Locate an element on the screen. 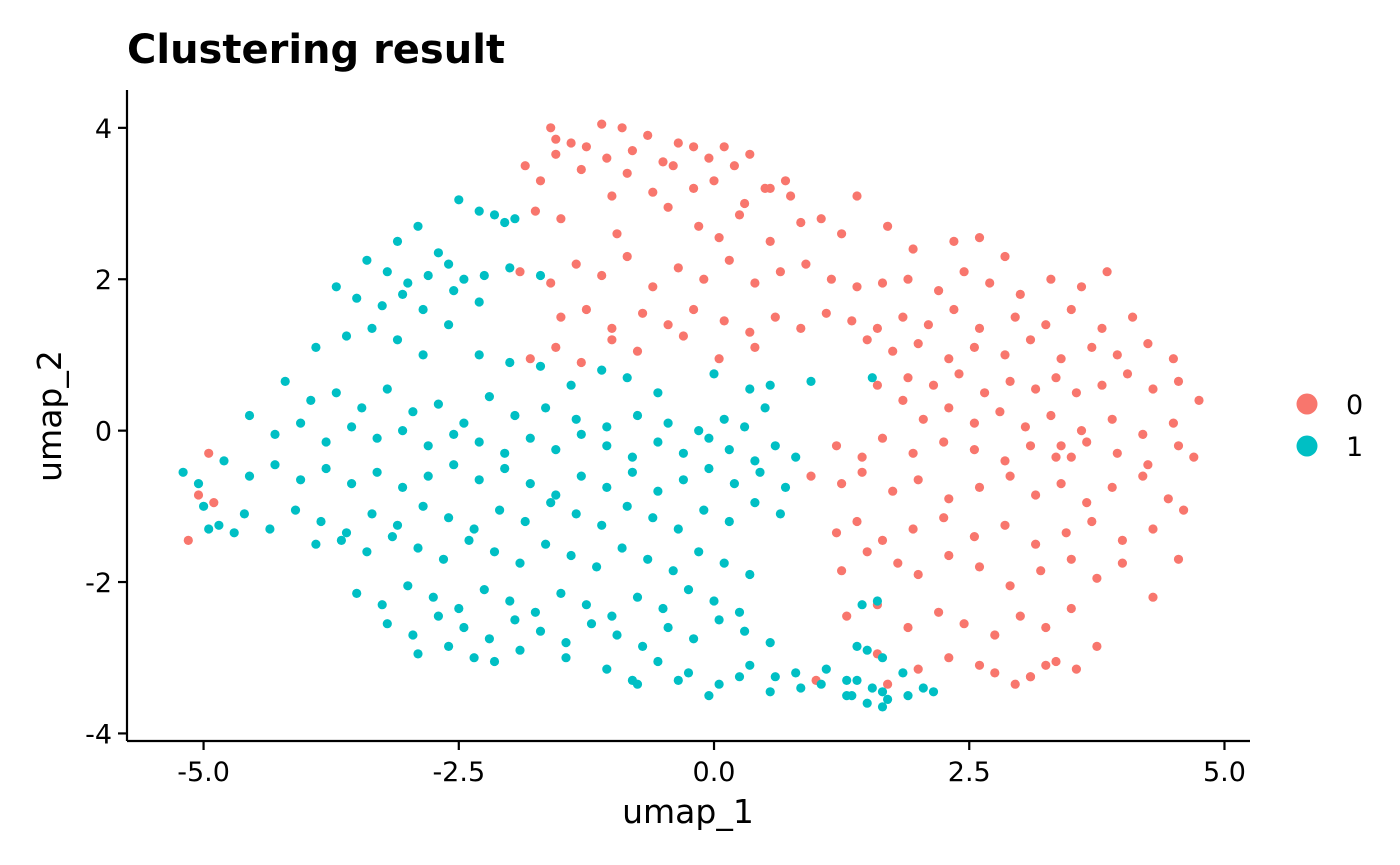 The height and width of the screenshot is (865, 1400). x-tick-label: -2.5 is located at coordinates (458, 772).